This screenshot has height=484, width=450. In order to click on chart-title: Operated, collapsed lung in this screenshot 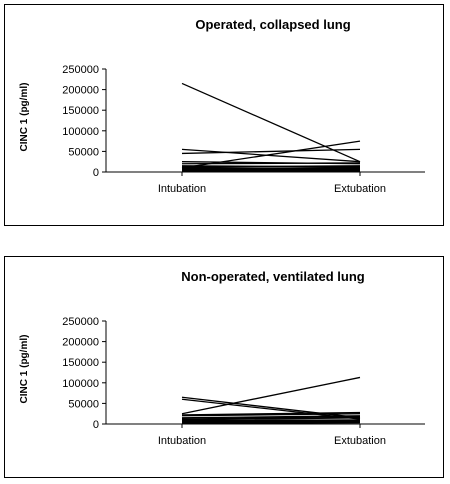, I will do `click(272, 24)`.